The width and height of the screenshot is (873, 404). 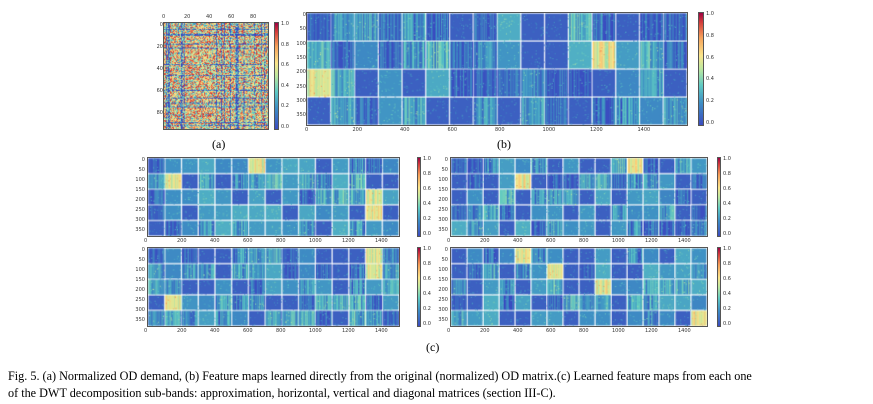 I want to click on panel-c3-x-tick: 1400, so click(x=381, y=331).